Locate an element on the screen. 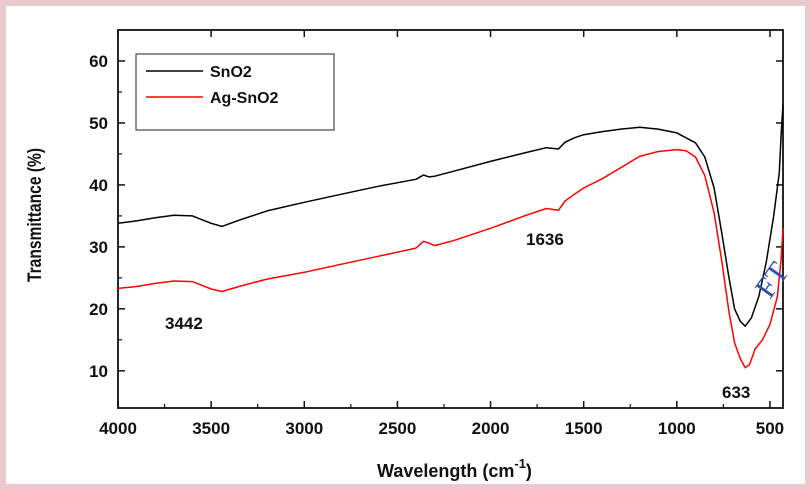 Image resolution: width=811 pixels, height=490 pixels. y-tick-label: 60 is located at coordinates (98, 61).